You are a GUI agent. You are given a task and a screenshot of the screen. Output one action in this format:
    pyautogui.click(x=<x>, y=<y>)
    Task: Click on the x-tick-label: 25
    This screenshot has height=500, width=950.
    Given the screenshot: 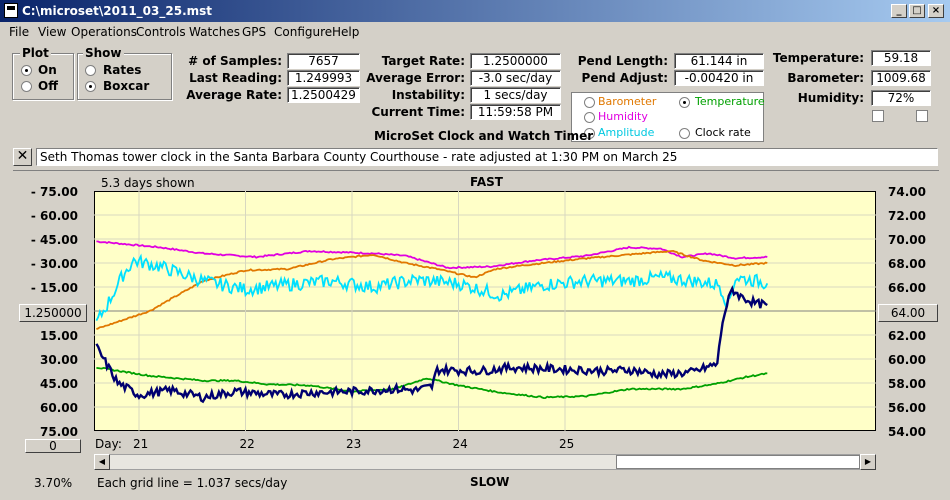 What is the action you would take?
    pyautogui.click(x=567, y=444)
    